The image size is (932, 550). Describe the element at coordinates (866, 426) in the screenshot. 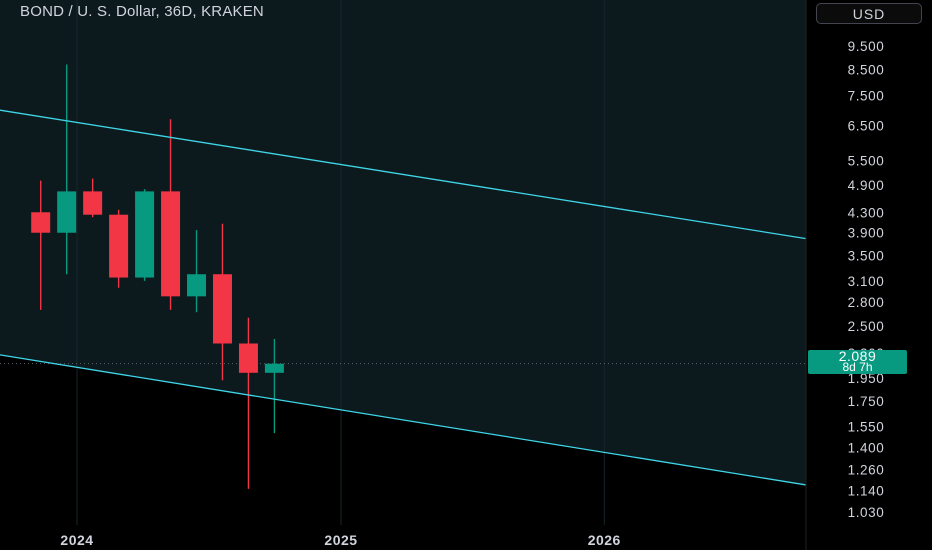

I see `price-tick-label: 1.550` at that location.